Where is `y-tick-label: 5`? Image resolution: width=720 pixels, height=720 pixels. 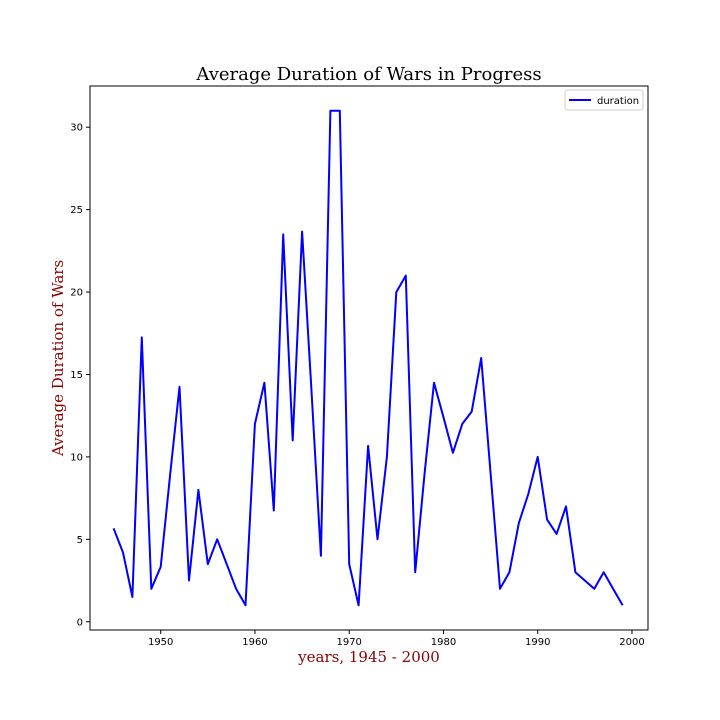
y-tick-label: 5 is located at coordinates (80, 540).